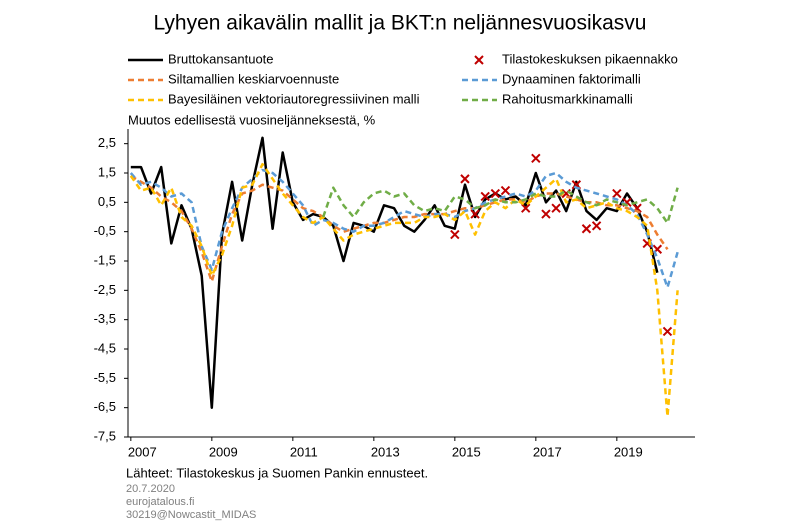 The height and width of the screenshot is (523, 800). What do you see at coordinates (105, 289) in the screenshot?
I see `y-tick-label: -2,5` at bounding box center [105, 289].